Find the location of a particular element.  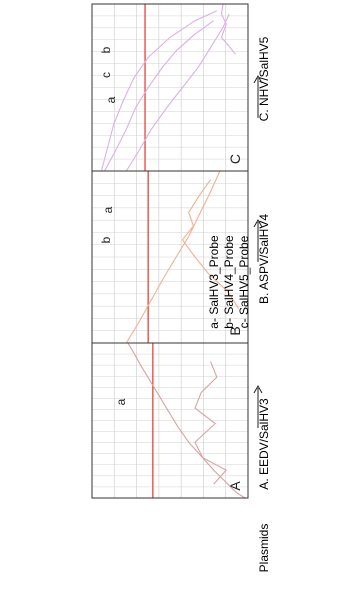

series-line-C-a is located at coordinates (159, 96).